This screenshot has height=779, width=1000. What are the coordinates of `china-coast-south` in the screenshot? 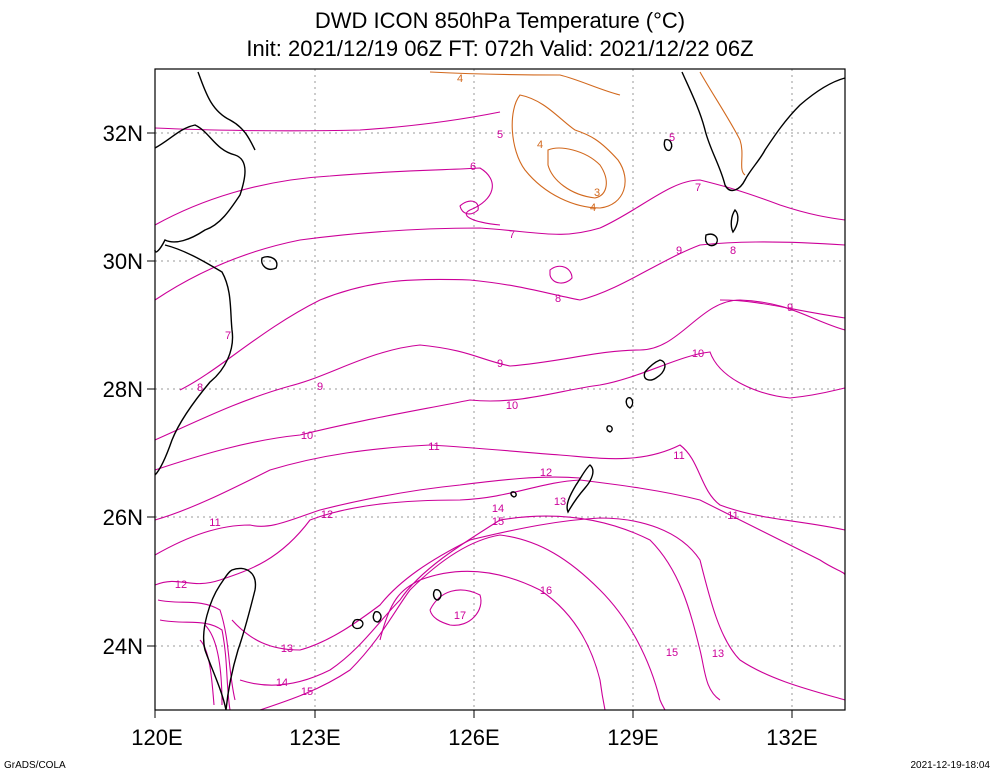 It's located at (194, 360).